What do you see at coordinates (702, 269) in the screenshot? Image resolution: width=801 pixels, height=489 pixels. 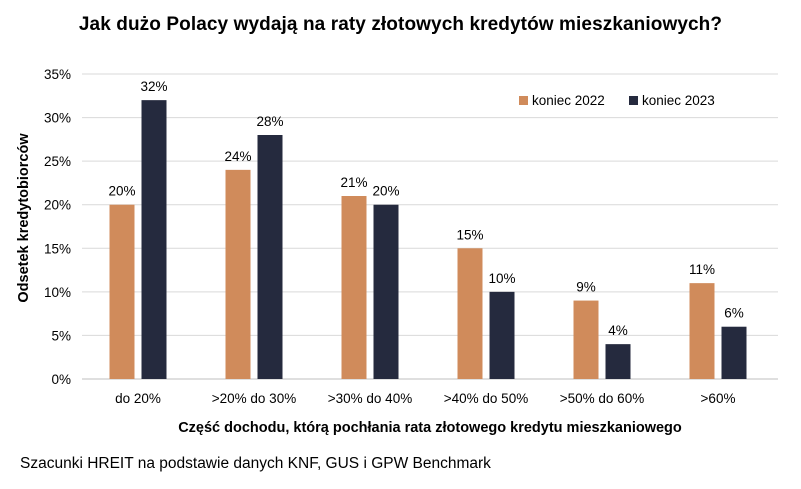 I see `data-label: 11%` at bounding box center [702, 269].